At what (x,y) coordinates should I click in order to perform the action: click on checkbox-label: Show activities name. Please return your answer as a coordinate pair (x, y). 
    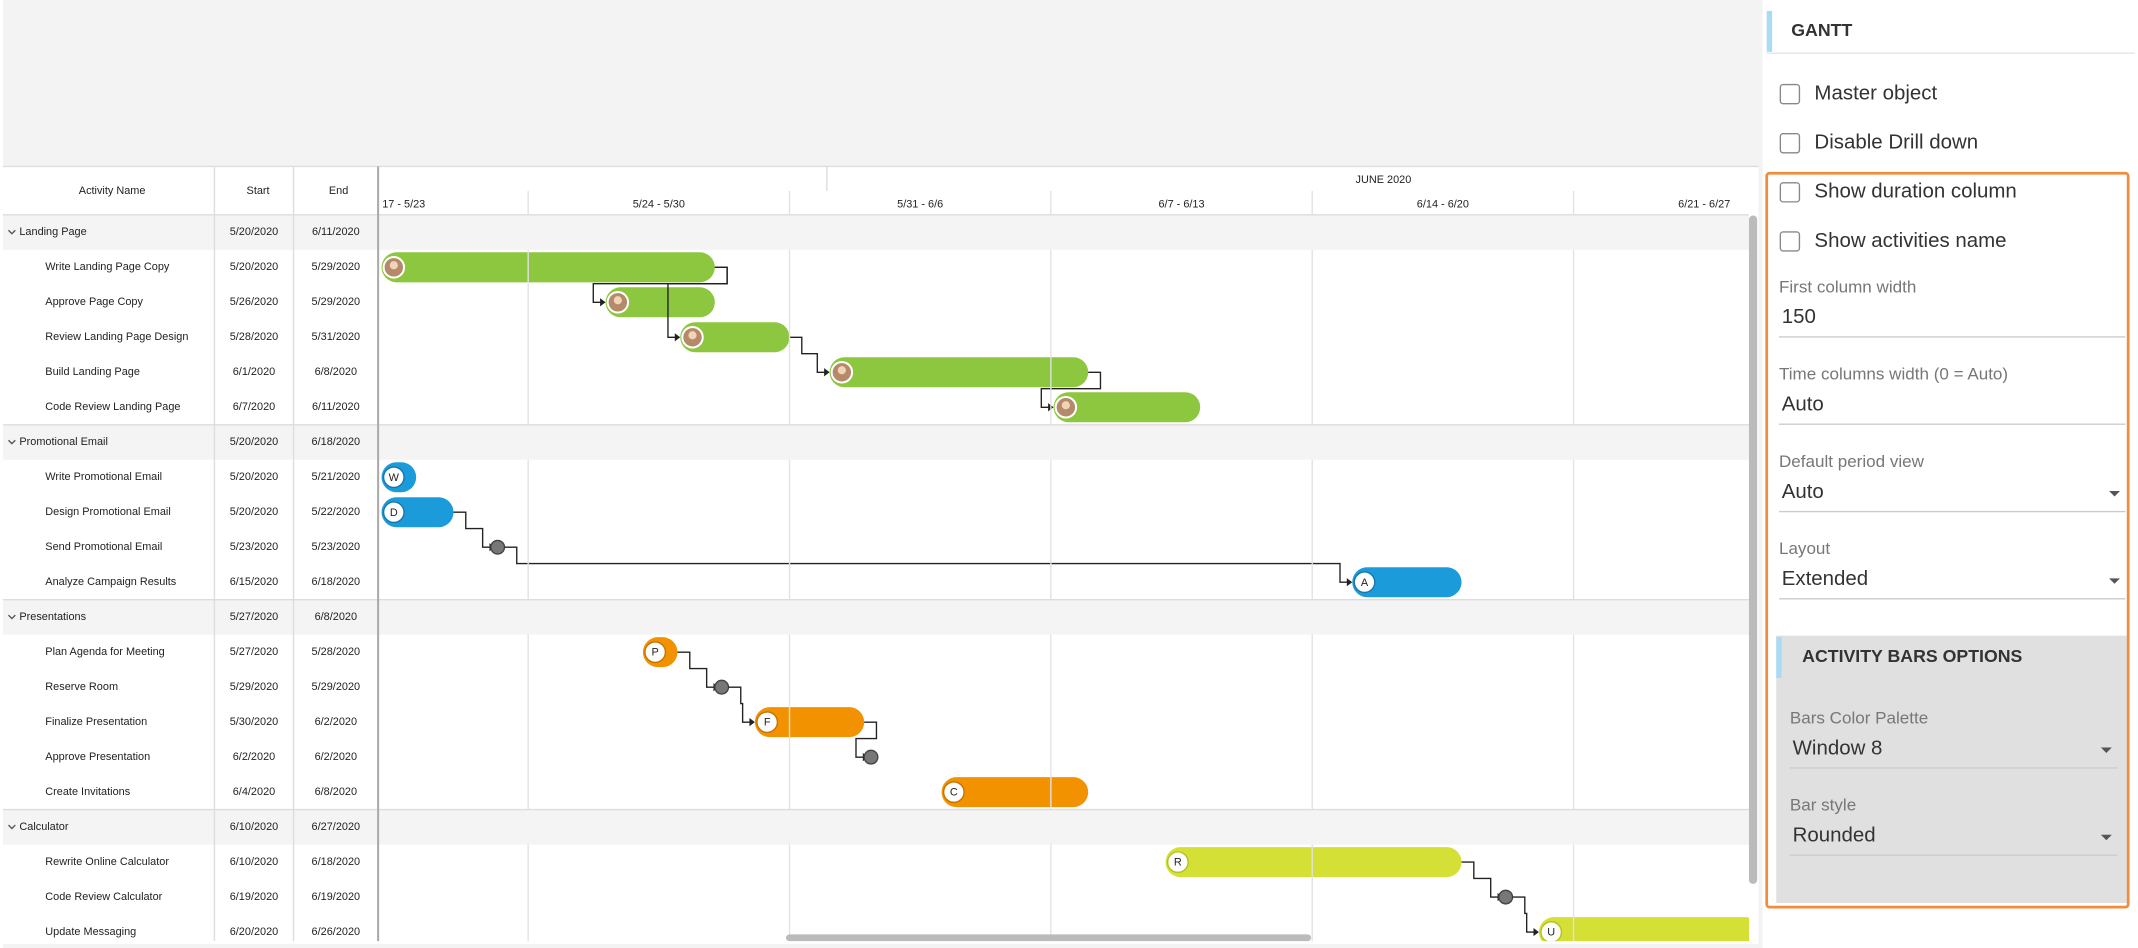
    Looking at the image, I should click on (1910, 240).